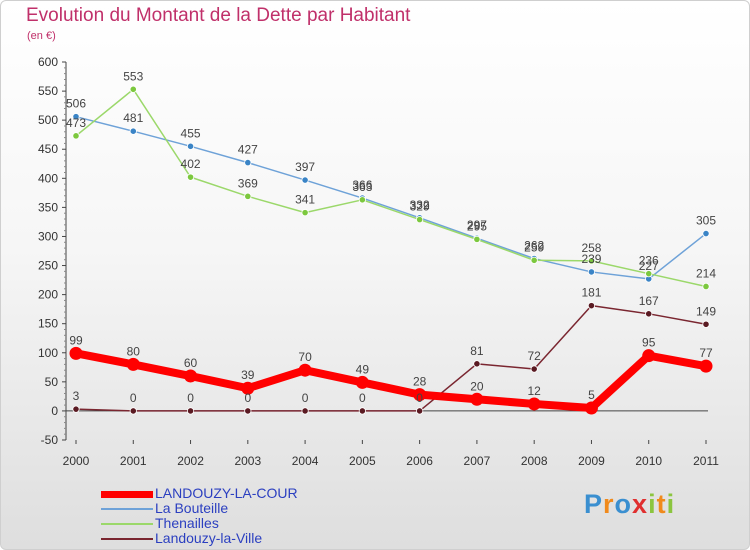 The height and width of the screenshot is (550, 750). What do you see at coordinates (48, 324) in the screenshot?
I see `y-tick-label: 150` at bounding box center [48, 324].